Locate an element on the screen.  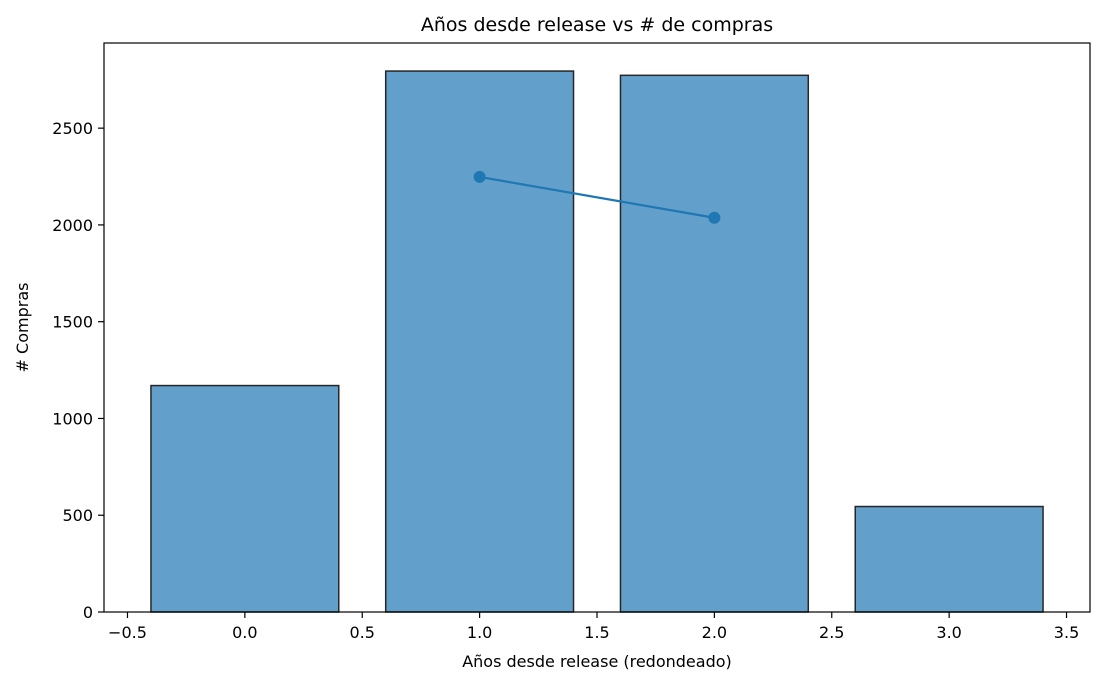
x-tick-label: 0.5 is located at coordinates (362, 632).